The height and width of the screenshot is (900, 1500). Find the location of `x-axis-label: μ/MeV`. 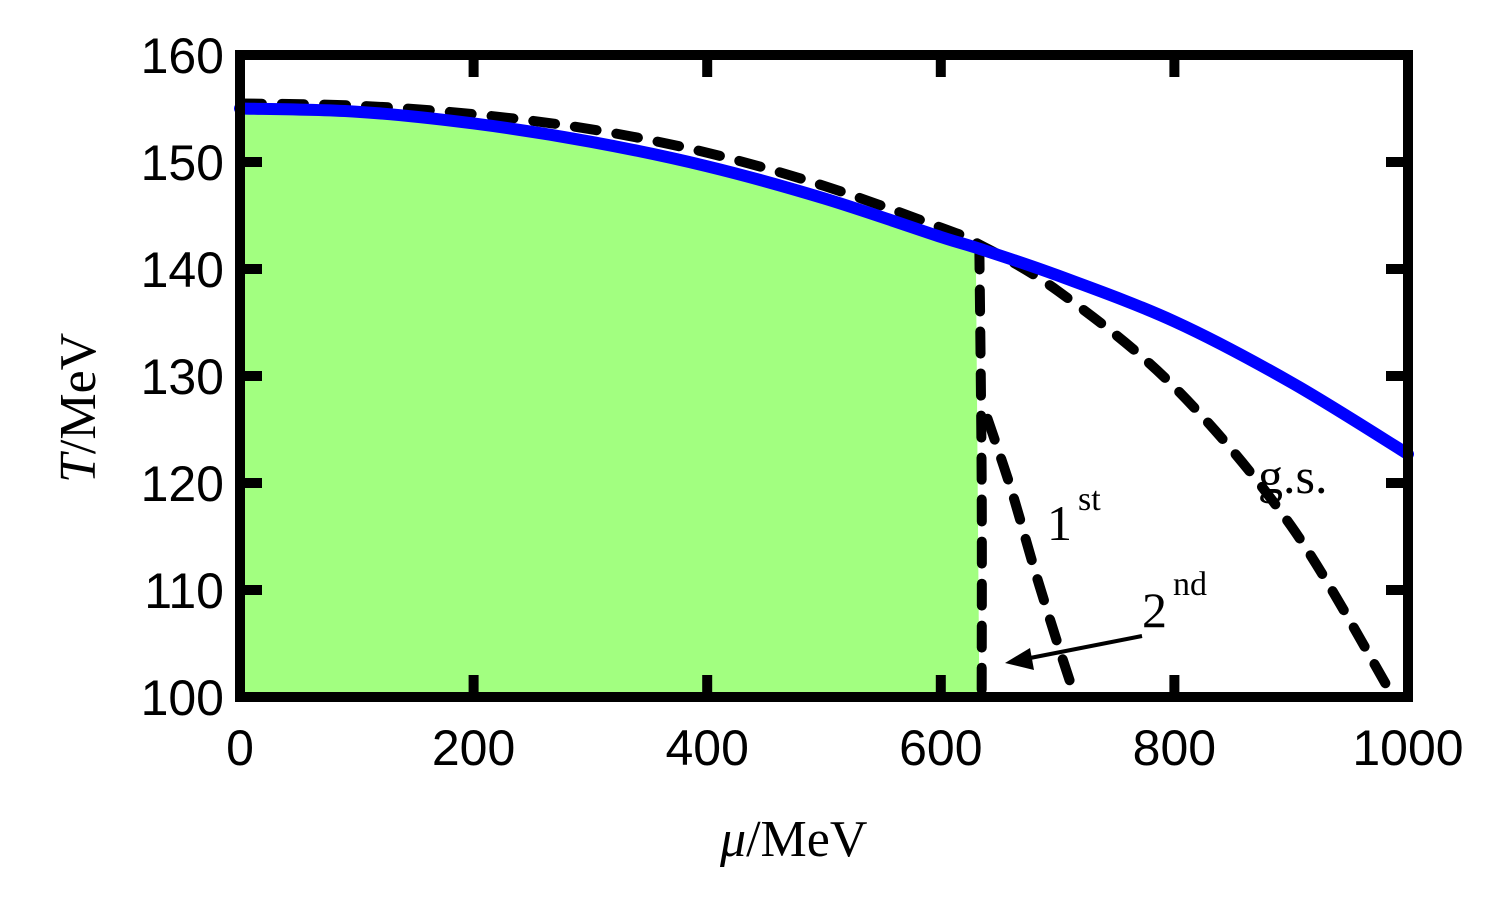

x-axis-label: μ/MeV is located at coordinates (793, 839).